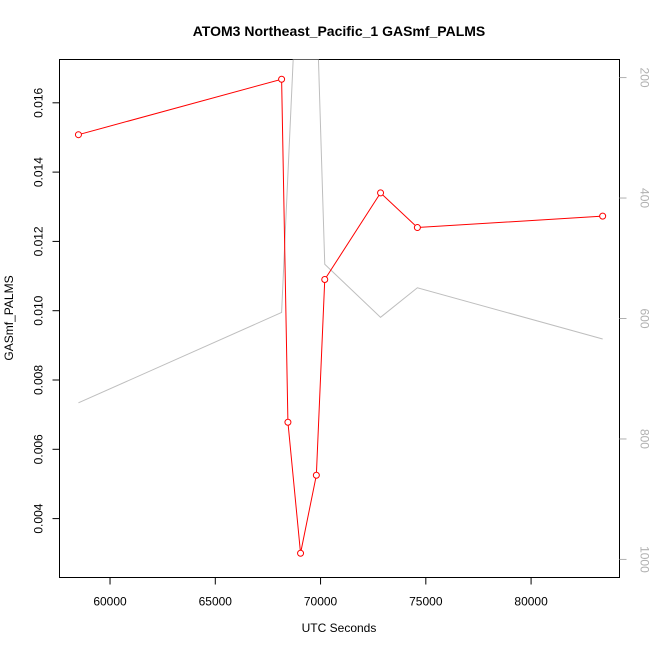  Describe the element at coordinates (339, 628) in the screenshot. I see `x-axis-label: UTC Seconds` at that location.